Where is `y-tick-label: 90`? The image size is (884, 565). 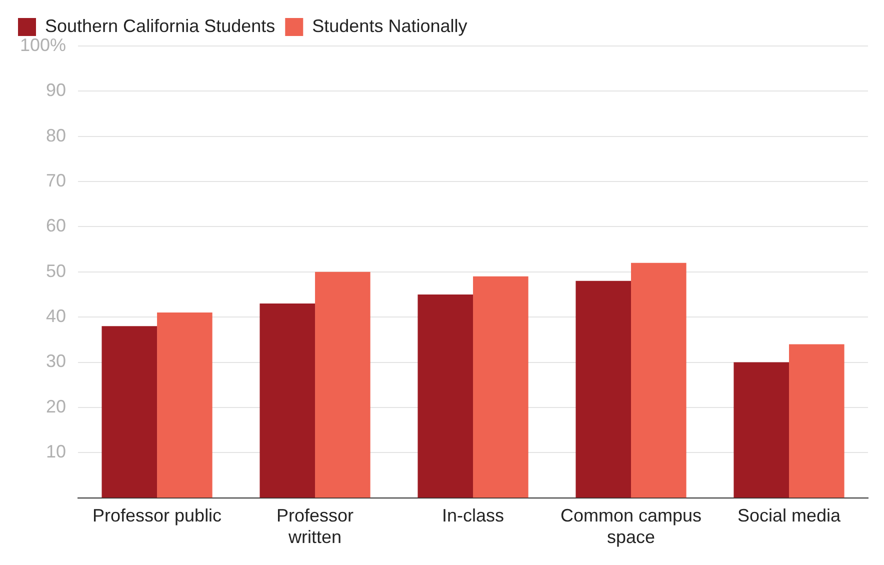
y-tick-label: 90 is located at coordinates (56, 90).